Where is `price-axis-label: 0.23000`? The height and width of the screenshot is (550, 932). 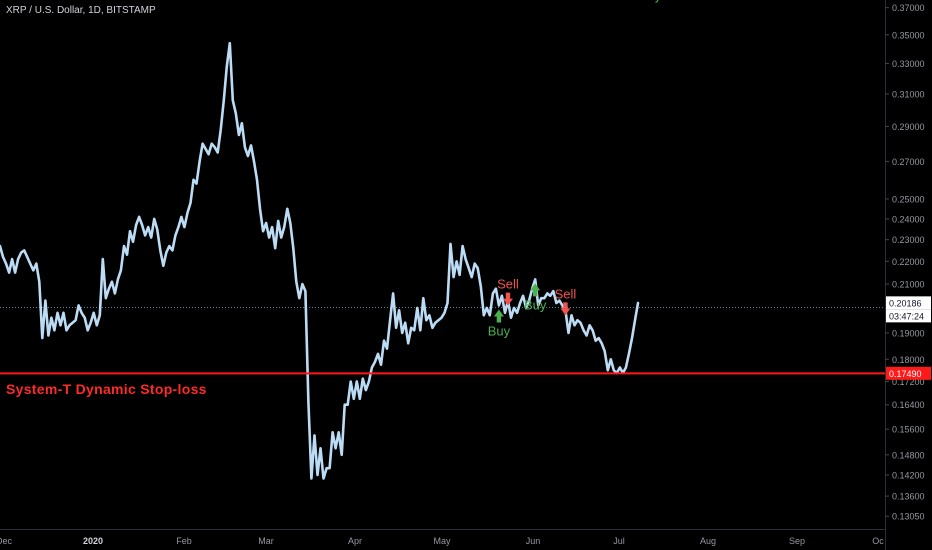 price-axis-label: 0.23000 is located at coordinates (908, 240).